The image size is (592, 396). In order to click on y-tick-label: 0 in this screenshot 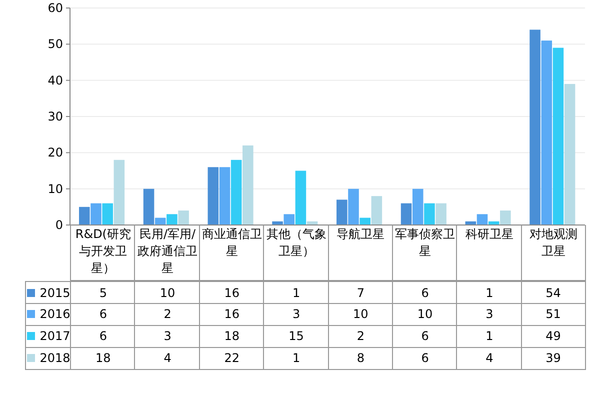, I will do `click(59, 225)`.